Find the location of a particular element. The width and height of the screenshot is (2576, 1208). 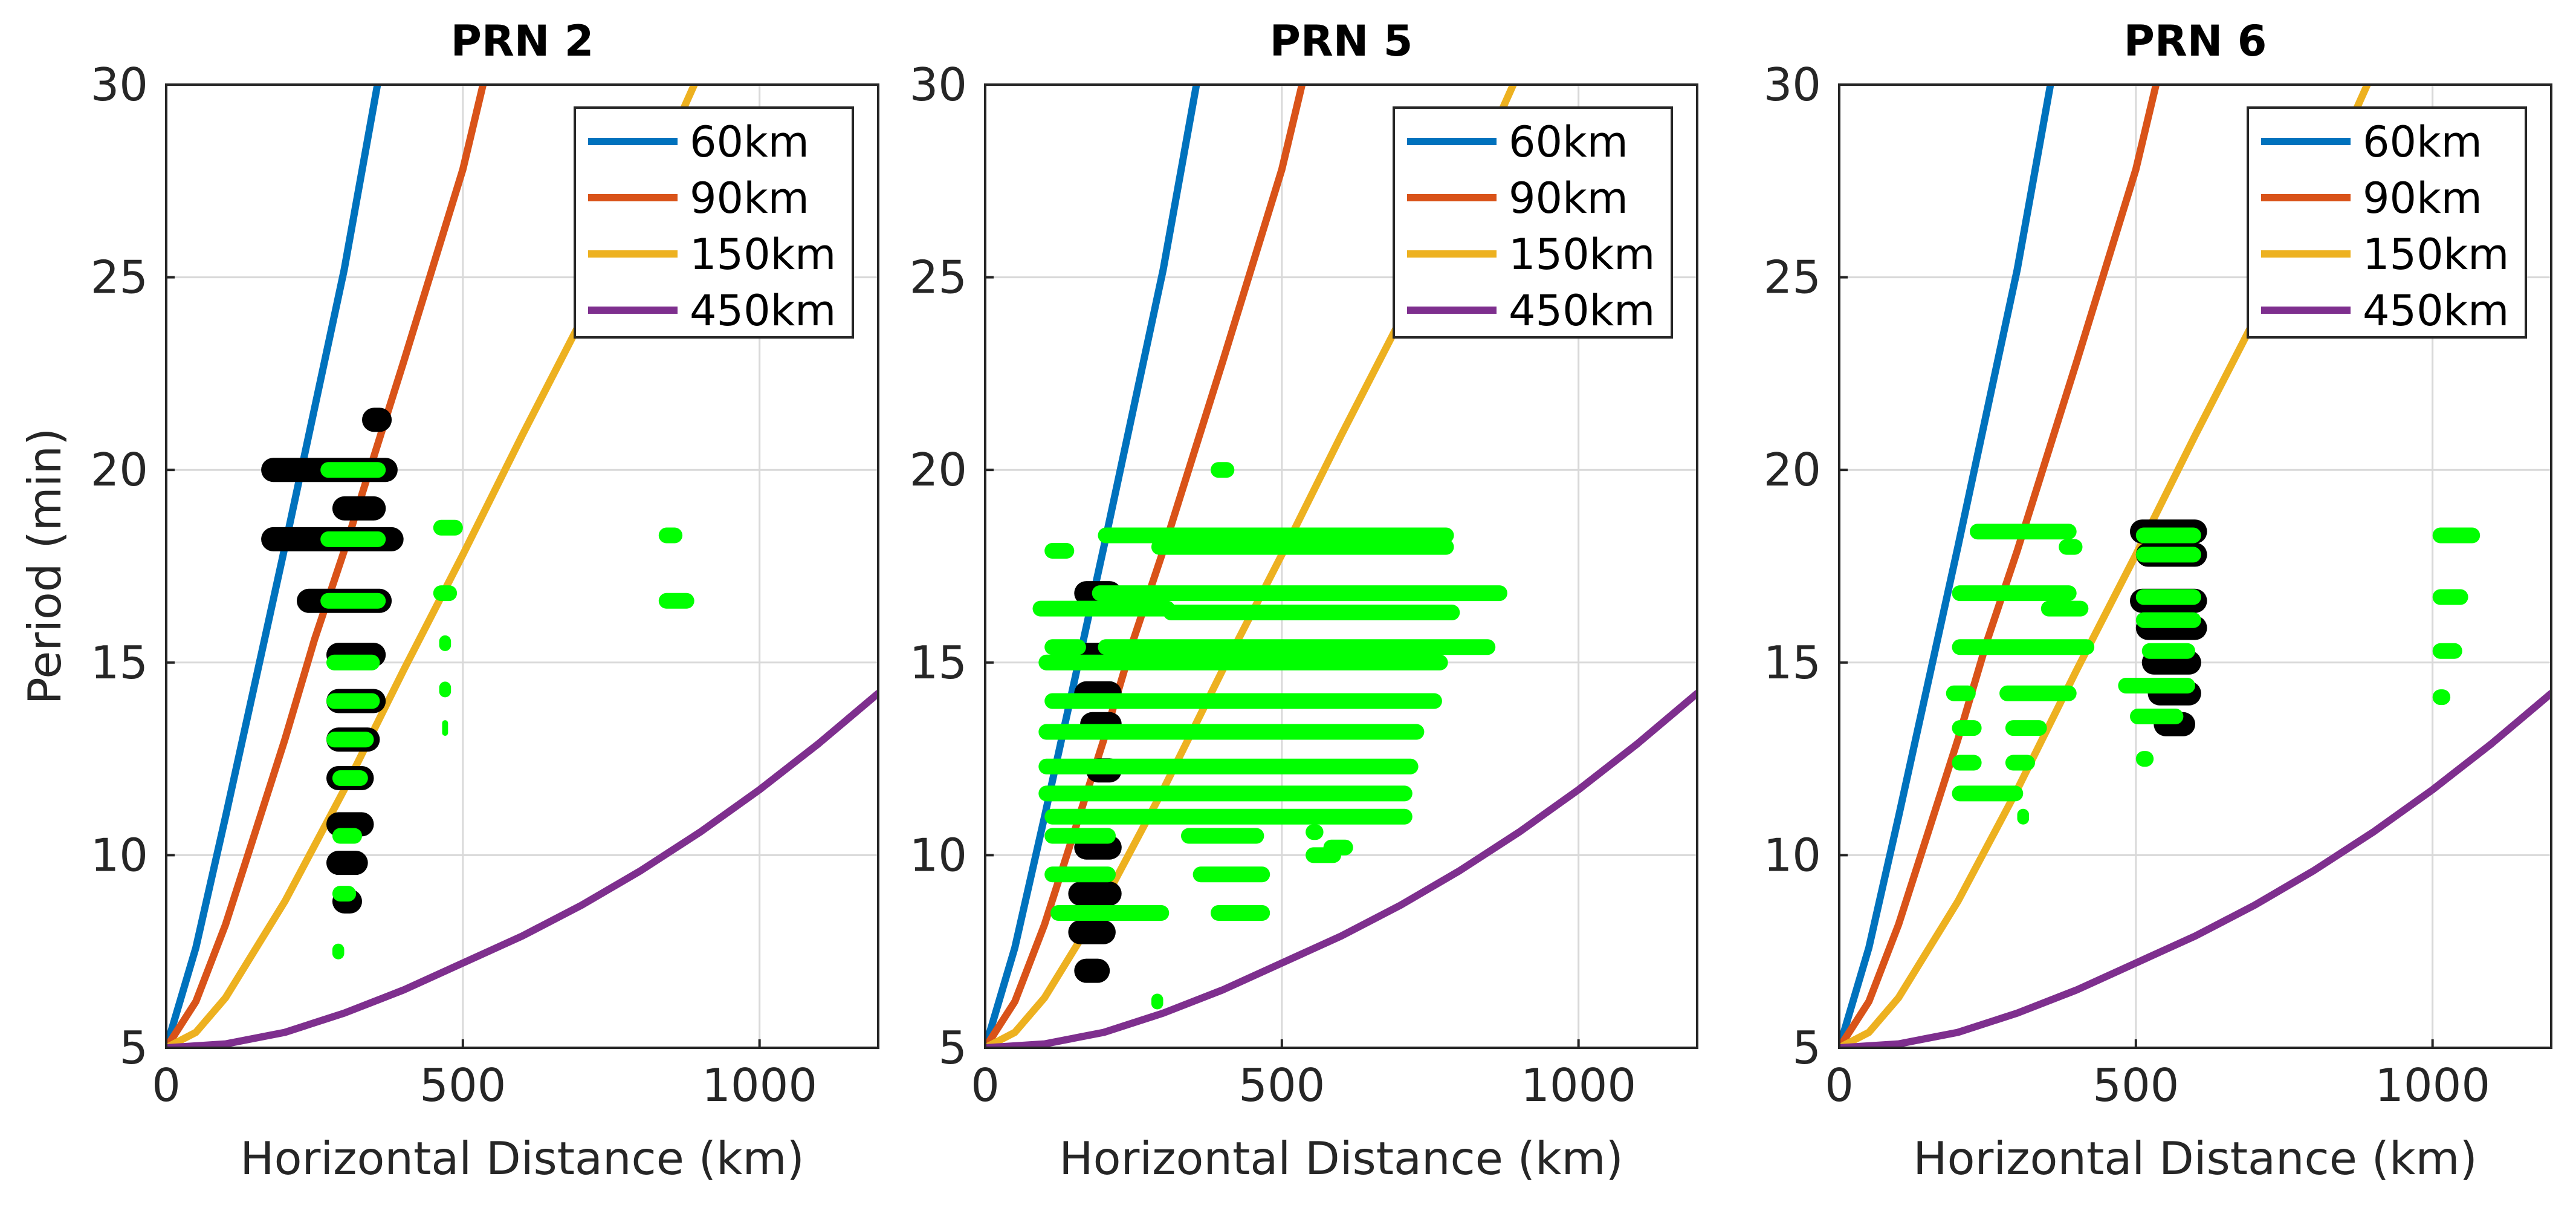

y-tick-label: 10 is located at coordinates (1792, 855).